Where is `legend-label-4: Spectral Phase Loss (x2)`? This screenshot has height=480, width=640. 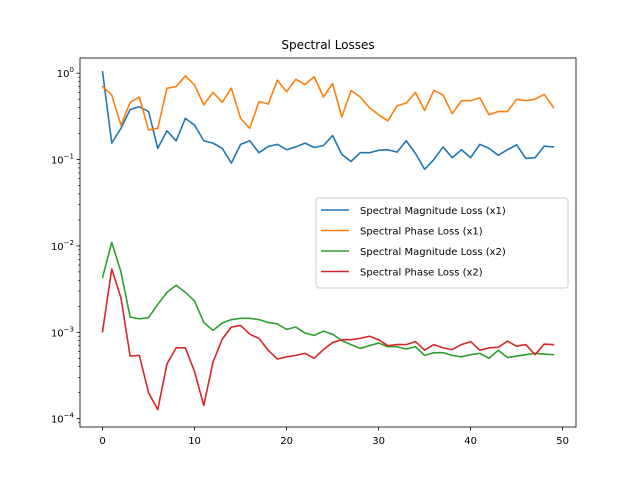
legend-label-4: Spectral Phase Loss (x2) is located at coordinates (421, 273).